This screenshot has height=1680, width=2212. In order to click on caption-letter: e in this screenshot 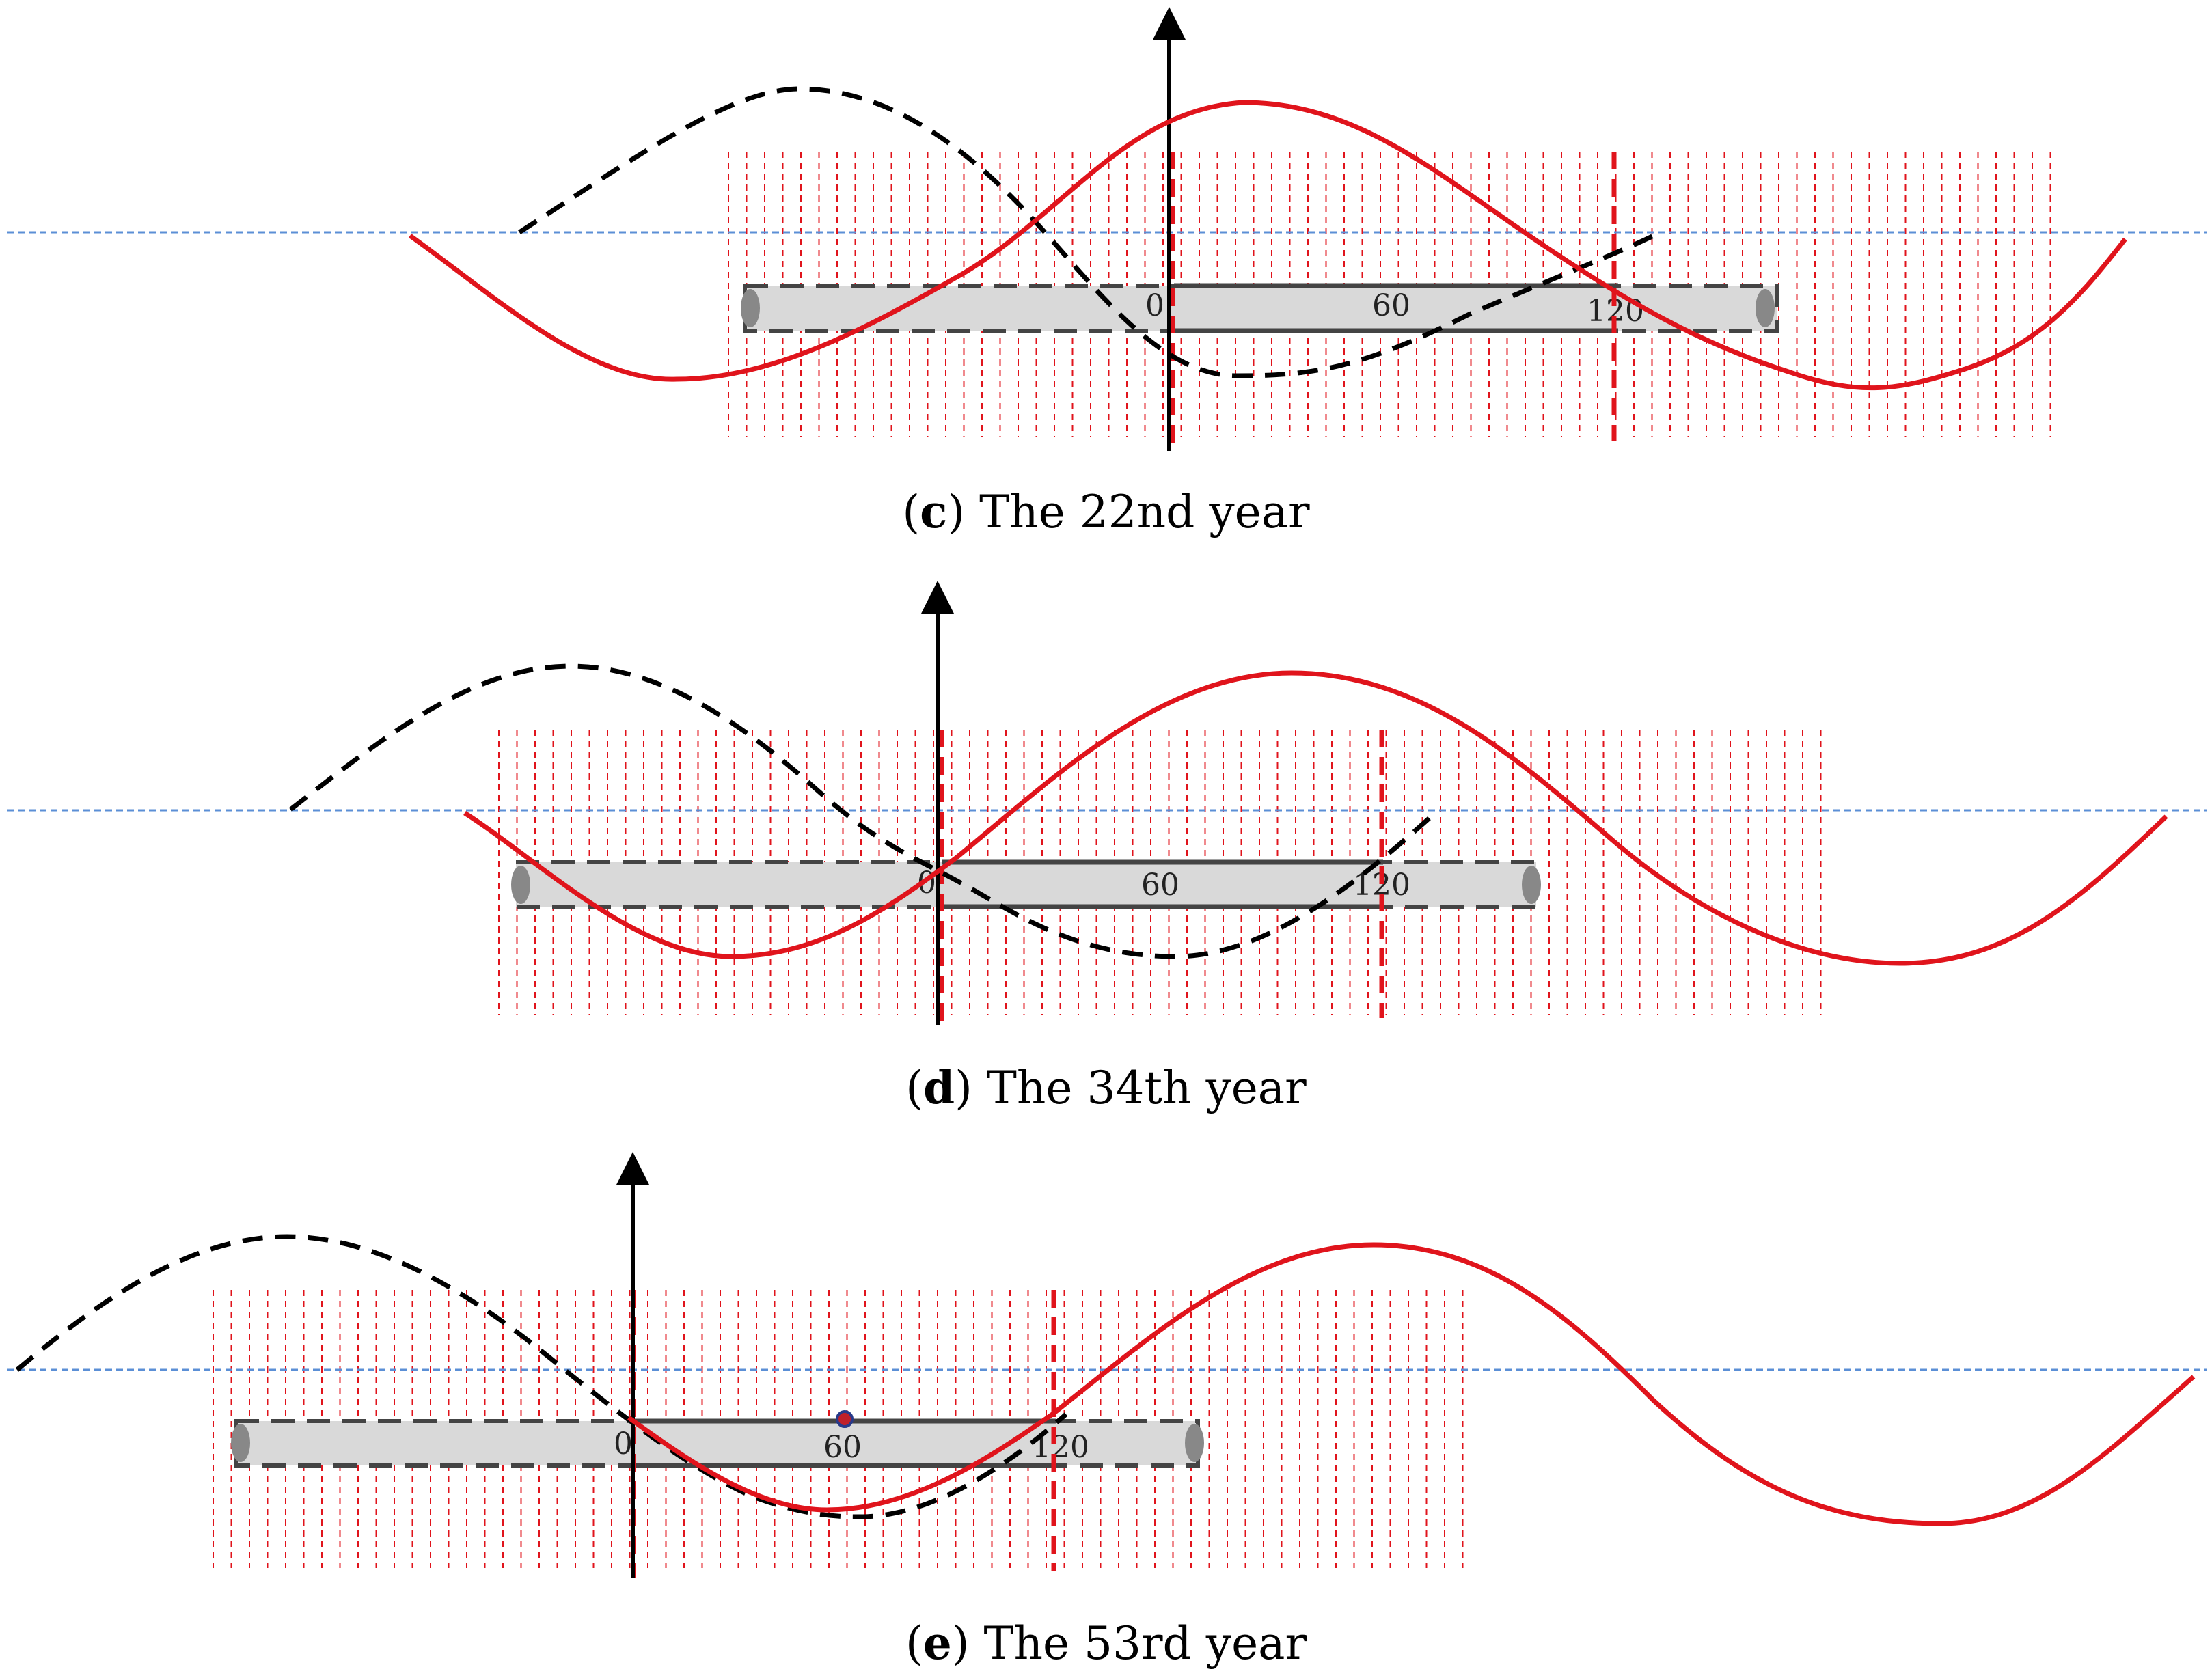, I will do `click(937, 1643)`.